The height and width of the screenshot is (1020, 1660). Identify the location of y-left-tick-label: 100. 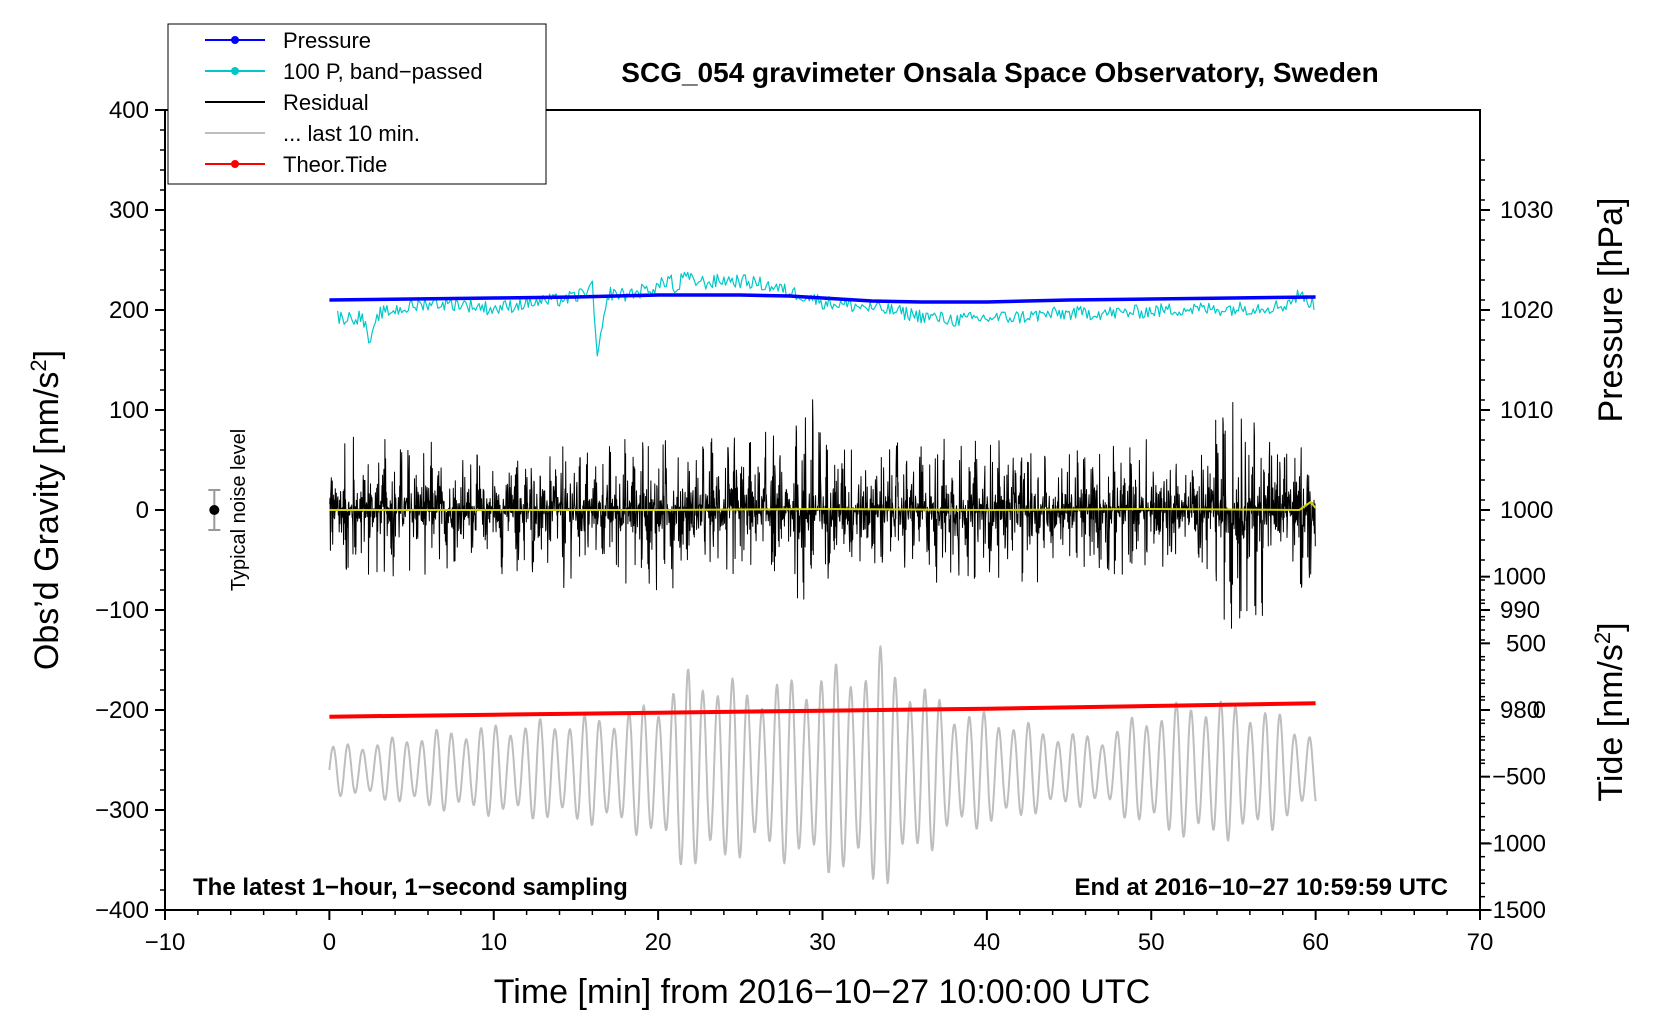
(129, 410).